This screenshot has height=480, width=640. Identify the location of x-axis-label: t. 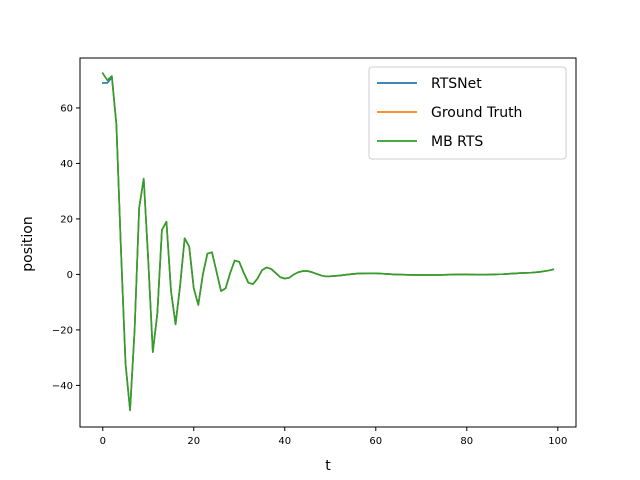
(328, 466).